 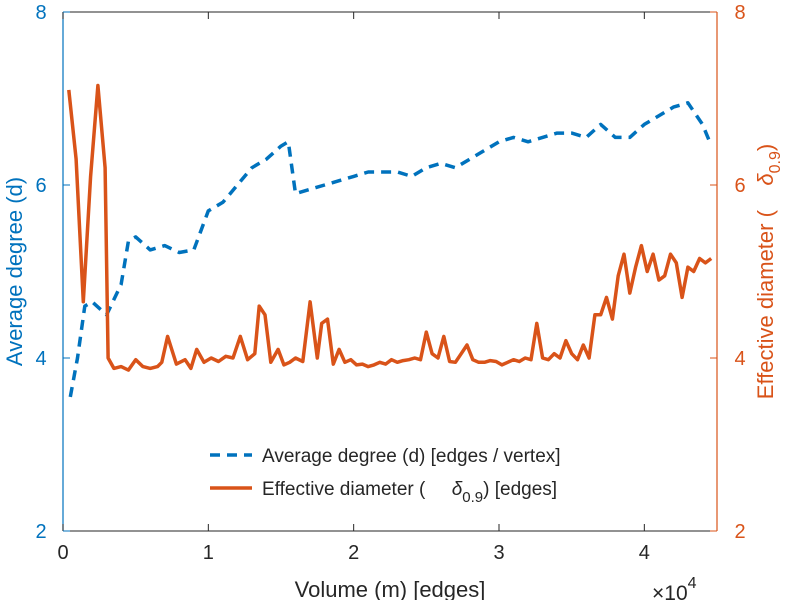 What do you see at coordinates (498, 553) in the screenshot?
I see `x-tick-label: 3` at bounding box center [498, 553].